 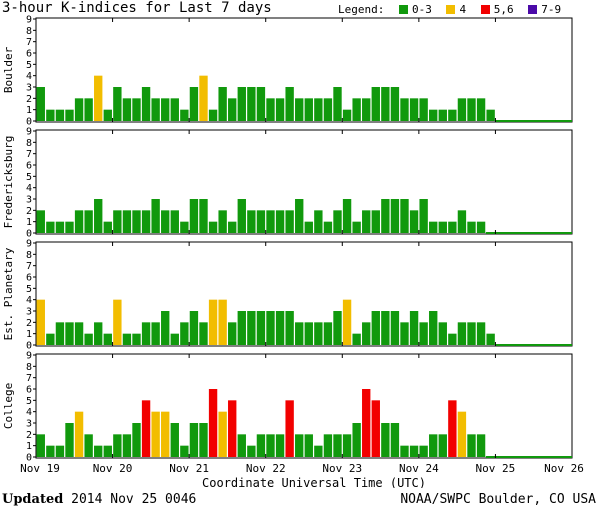 What do you see at coordinates (503, 9) in the screenshot?
I see `legend-range: 5,6` at bounding box center [503, 9].